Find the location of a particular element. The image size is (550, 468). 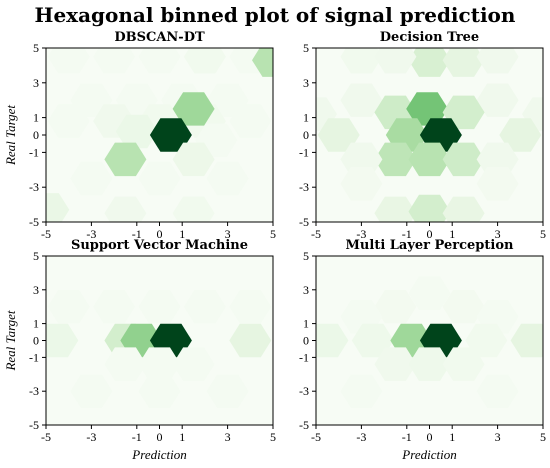

subplot-title: DBSCAN-DT is located at coordinates (159, 37).